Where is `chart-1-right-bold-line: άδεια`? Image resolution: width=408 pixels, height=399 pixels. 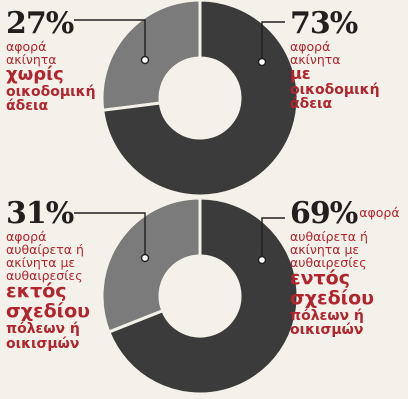 chart-1-right-bold-line: άδεια is located at coordinates (311, 104).